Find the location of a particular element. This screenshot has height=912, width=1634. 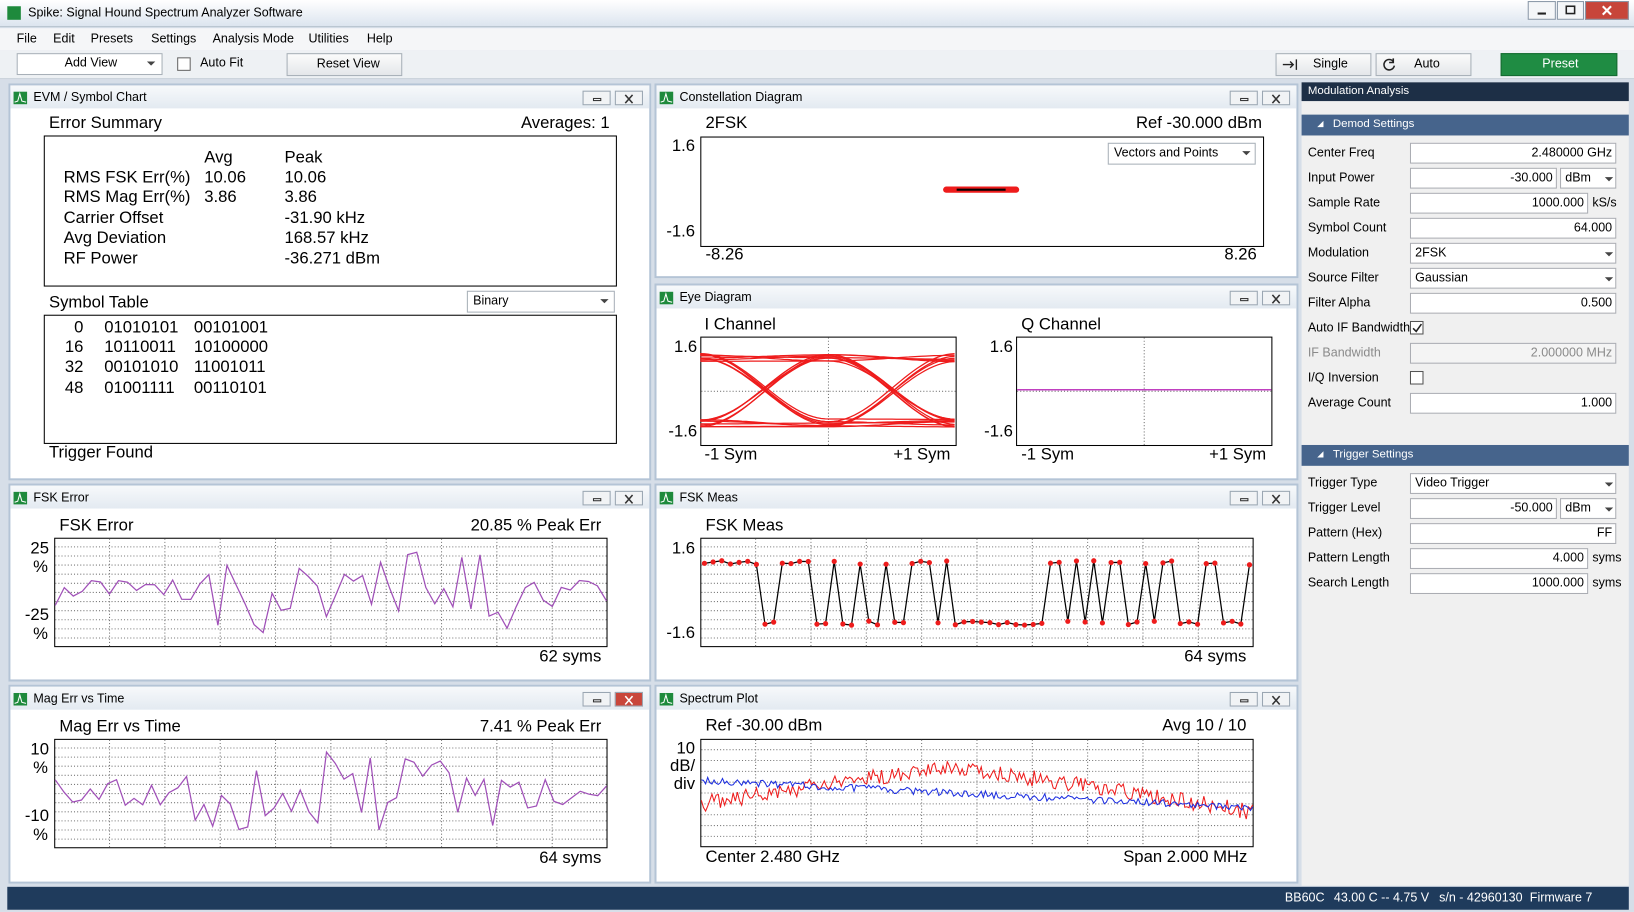

add-view-dropdown is located at coordinates (89, 64).